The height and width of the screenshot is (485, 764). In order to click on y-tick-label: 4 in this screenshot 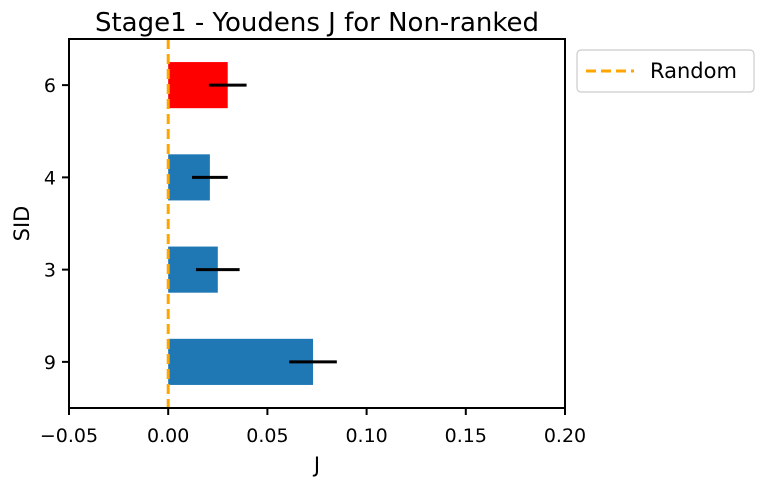, I will do `click(50, 178)`.